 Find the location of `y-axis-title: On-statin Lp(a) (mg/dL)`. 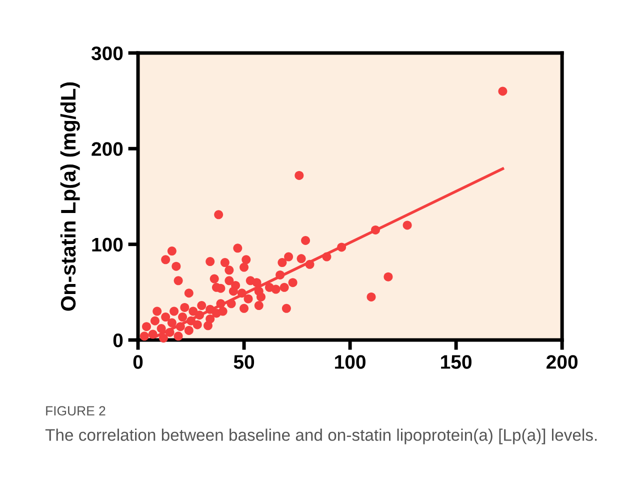

y-axis-title: On-statin Lp(a) (mg/dL) is located at coordinates (70, 196).